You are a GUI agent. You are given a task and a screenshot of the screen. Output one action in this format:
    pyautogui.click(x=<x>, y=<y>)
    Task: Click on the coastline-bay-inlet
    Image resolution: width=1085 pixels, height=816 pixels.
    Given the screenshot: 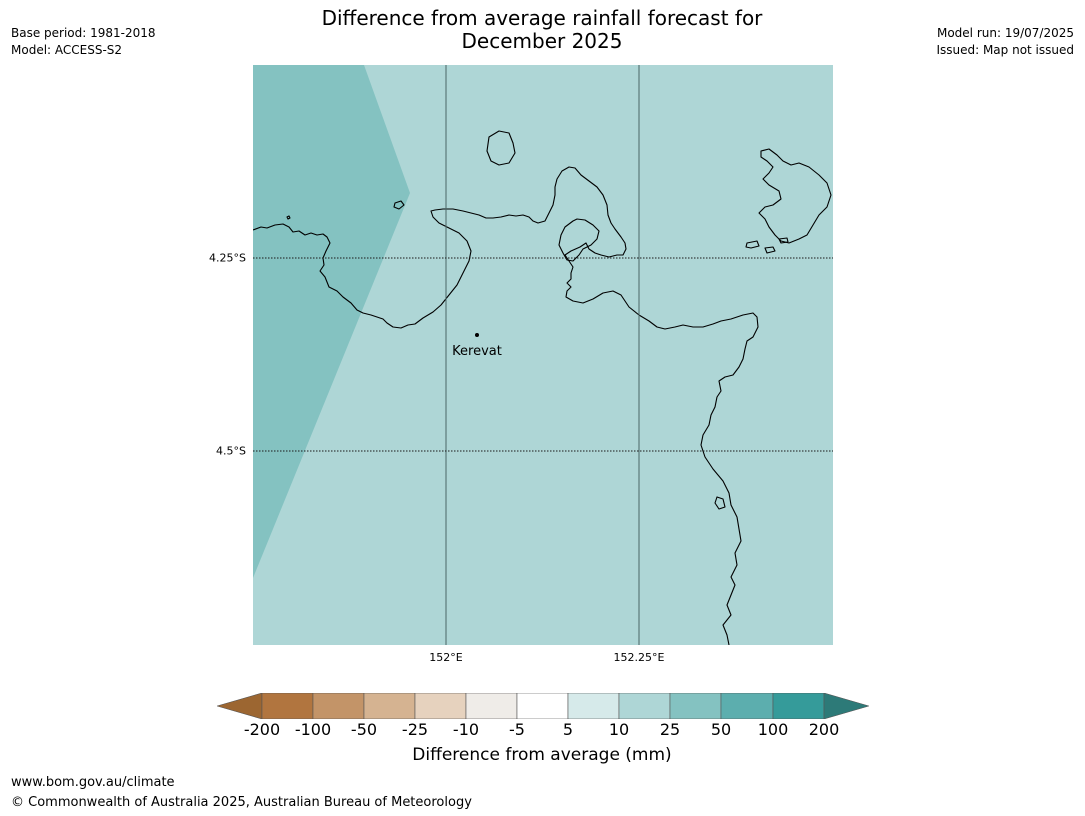 What is the action you would take?
    pyautogui.click(x=579, y=240)
    